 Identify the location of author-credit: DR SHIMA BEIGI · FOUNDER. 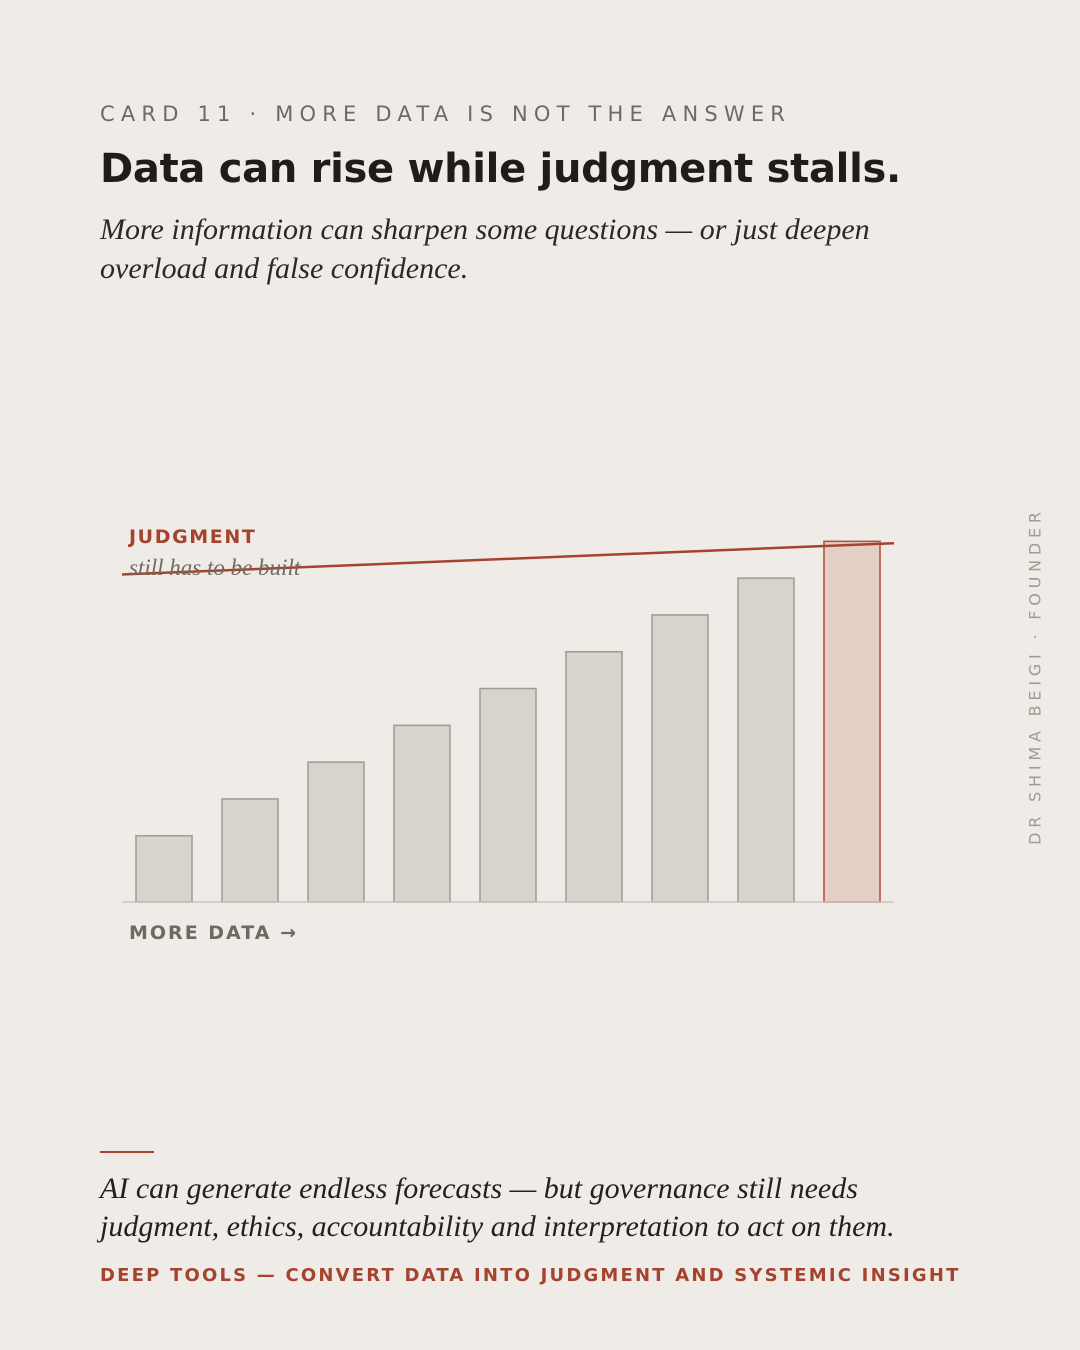
(1035, 676).